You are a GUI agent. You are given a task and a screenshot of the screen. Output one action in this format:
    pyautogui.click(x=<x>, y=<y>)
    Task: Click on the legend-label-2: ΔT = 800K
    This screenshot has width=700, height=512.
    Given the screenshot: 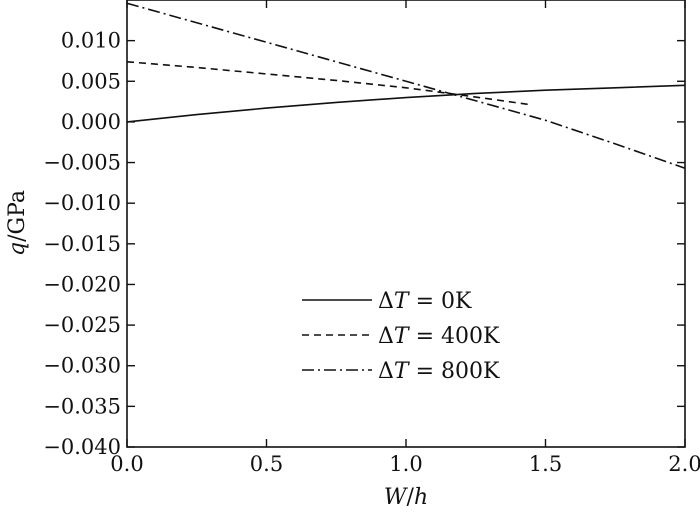 What is the action you would take?
    pyautogui.click(x=439, y=371)
    